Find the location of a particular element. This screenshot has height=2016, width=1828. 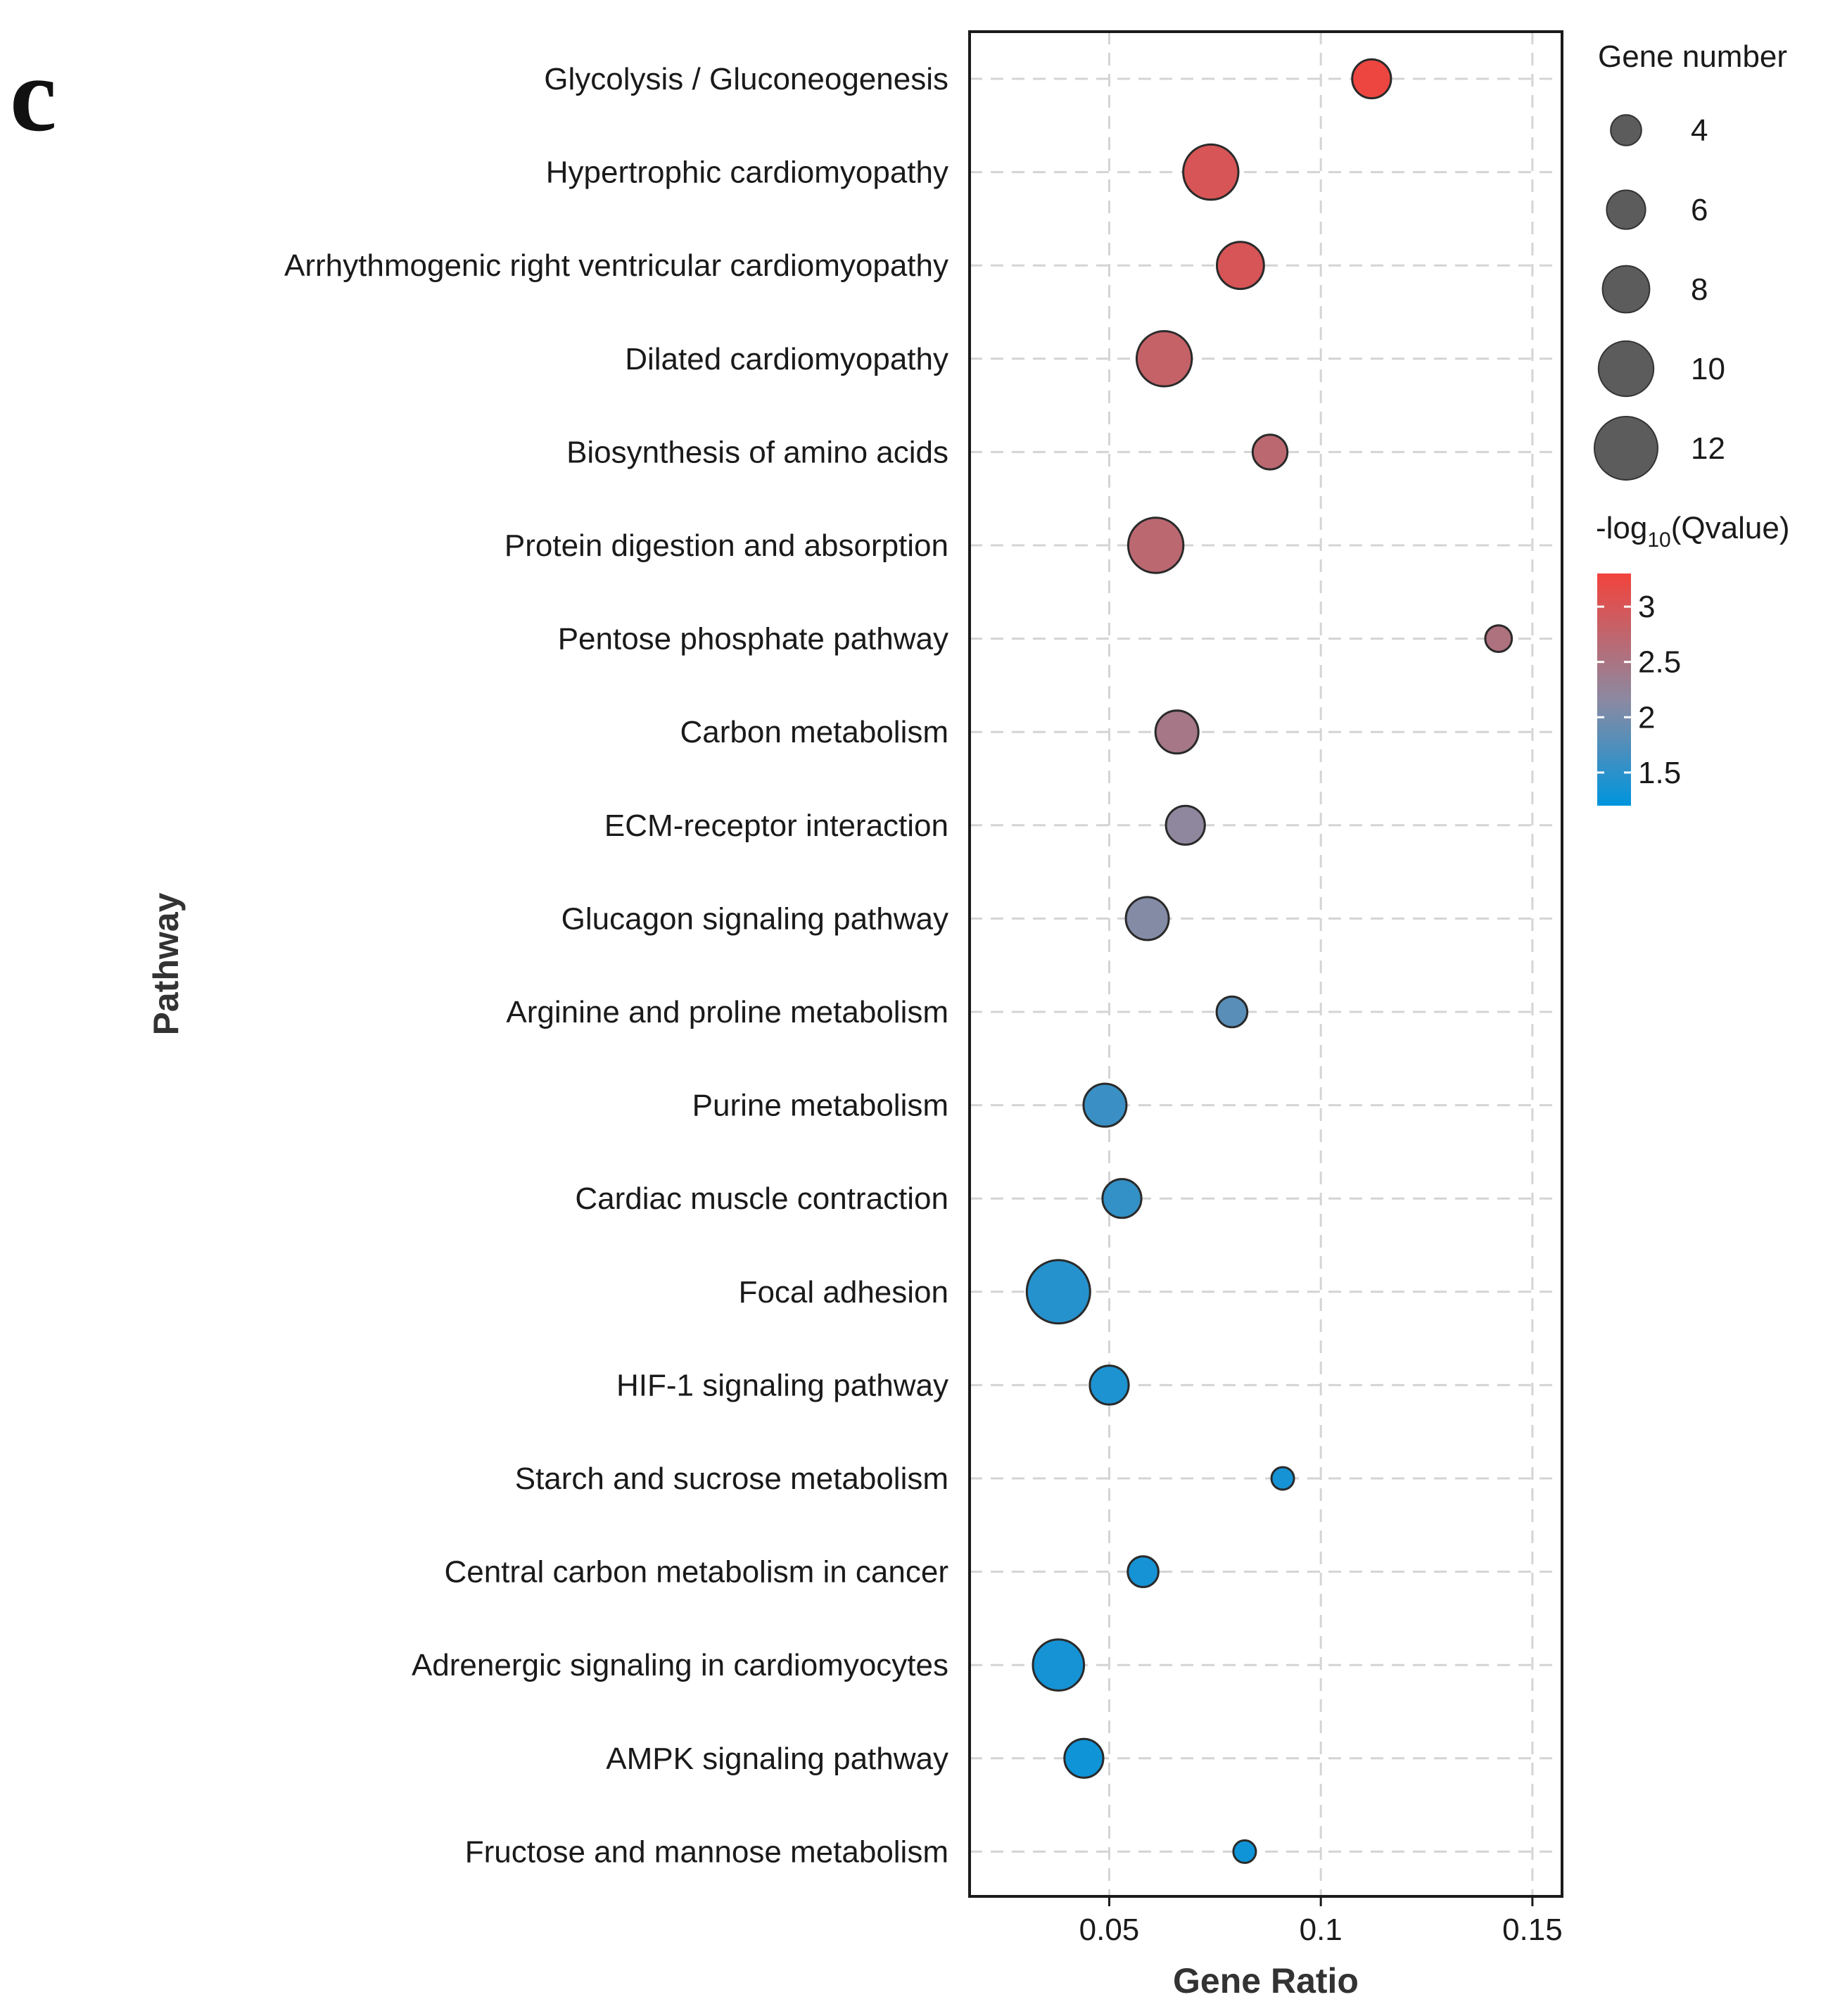

x-tick-label: 0.15 is located at coordinates (1532, 1930).